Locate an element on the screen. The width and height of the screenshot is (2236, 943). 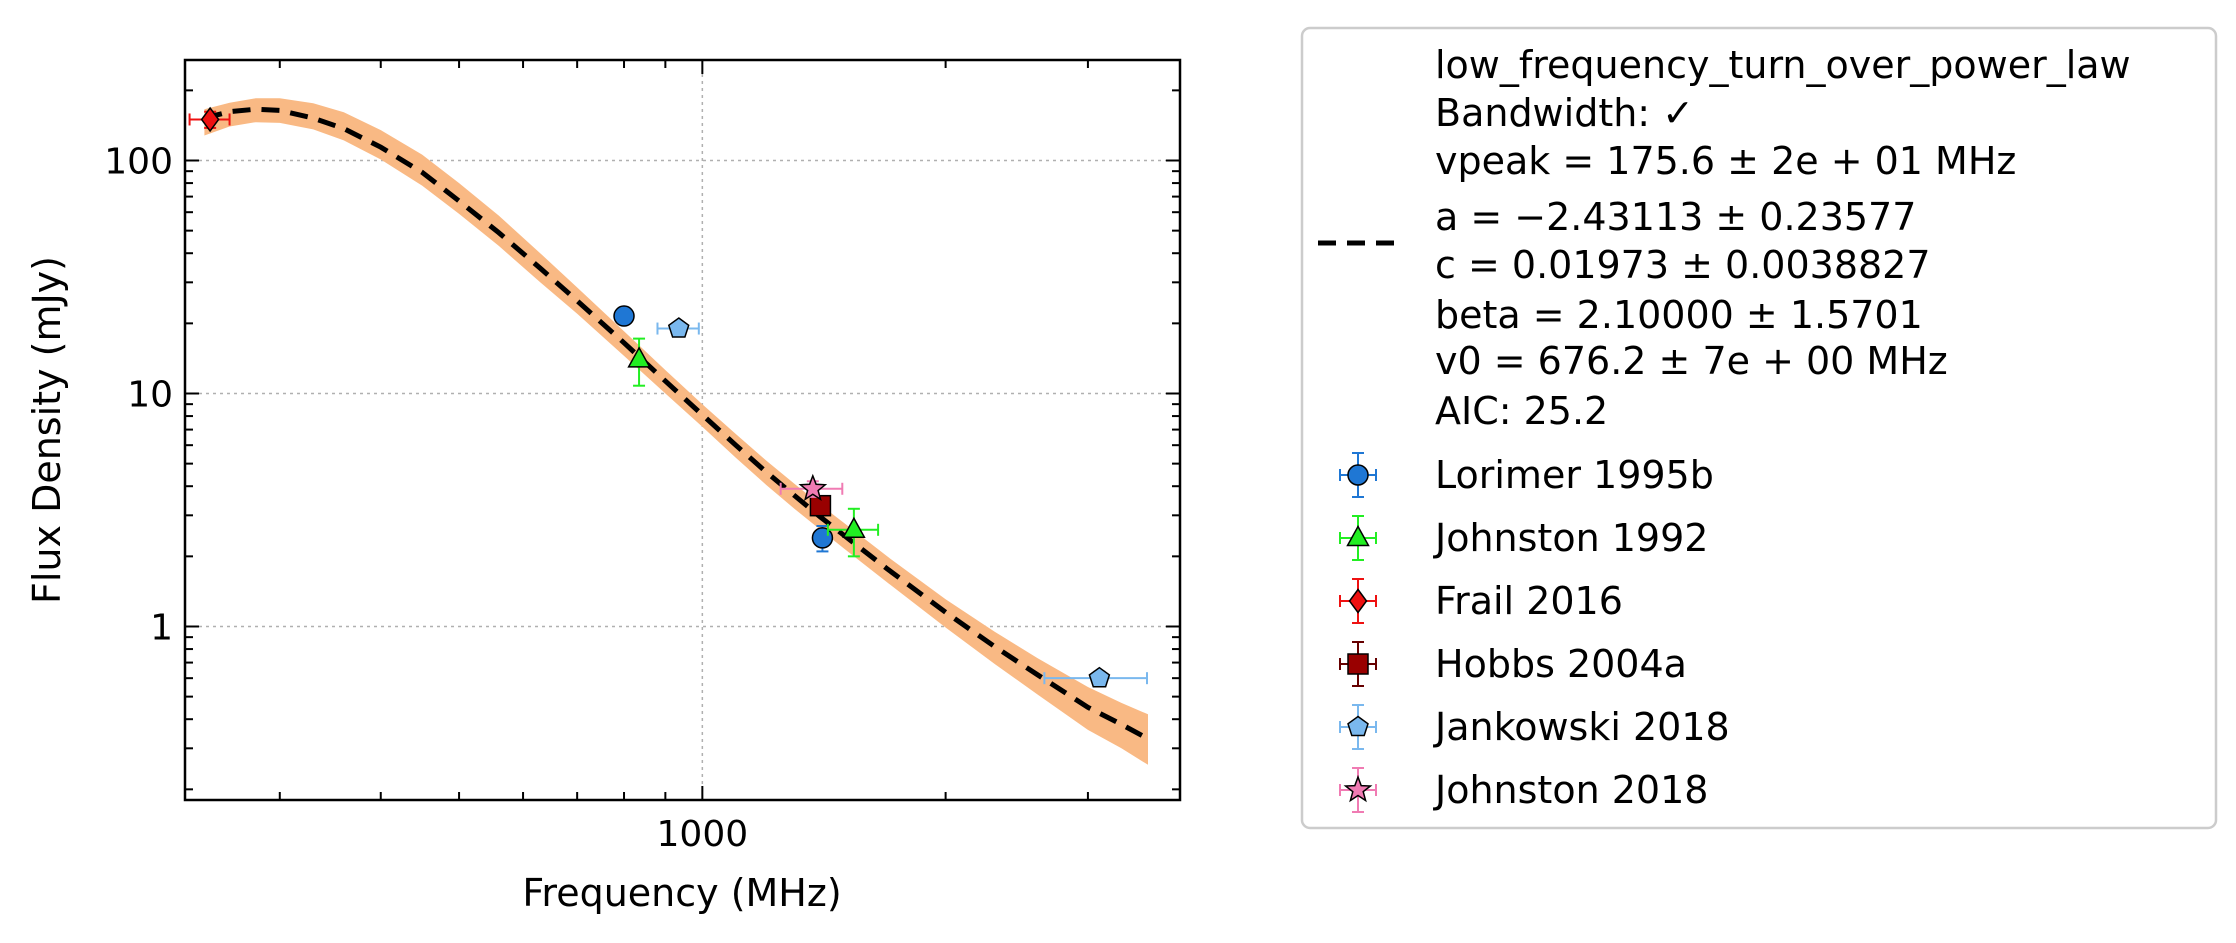
legend-fit-line-6: beta = 2.10000 ± 1.5701 is located at coordinates (1679, 315).